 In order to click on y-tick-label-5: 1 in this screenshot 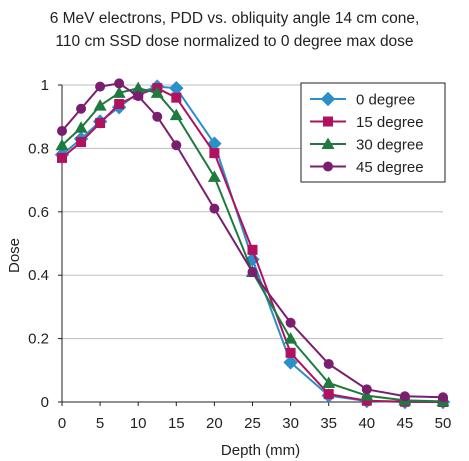, I will do `click(45, 85)`.